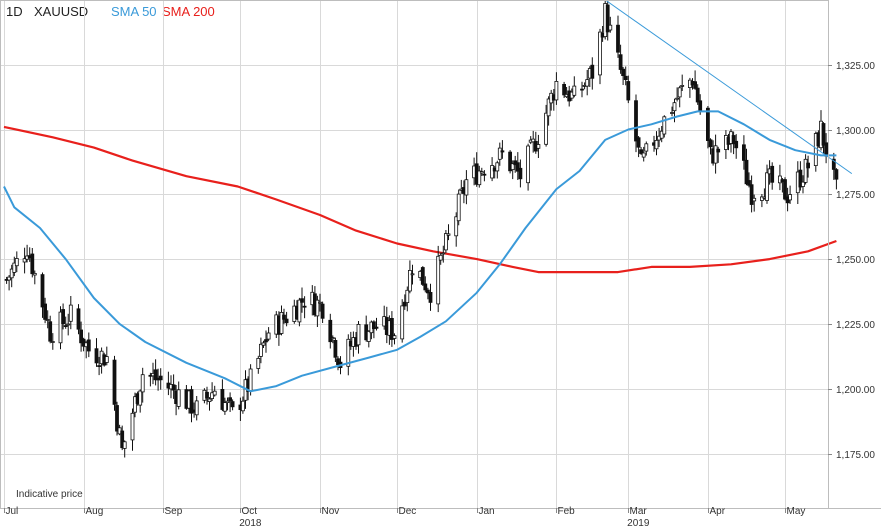  What do you see at coordinates (95, 511) in the screenshot?
I see `x-tick-label: Aug` at bounding box center [95, 511].